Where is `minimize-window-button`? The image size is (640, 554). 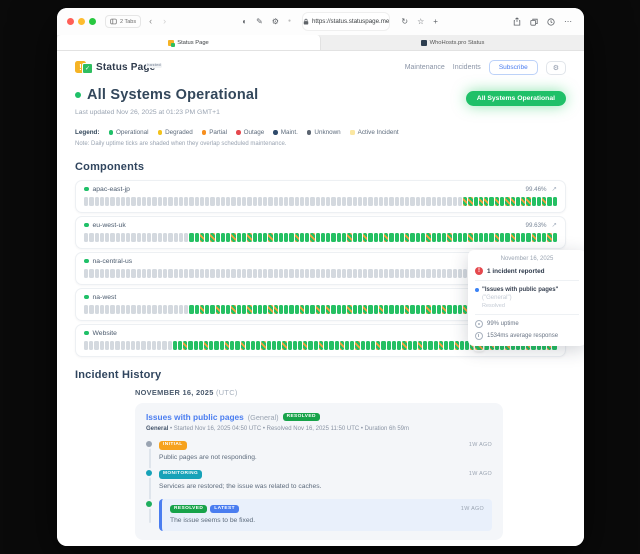 minimize-window-button is located at coordinates (81, 21).